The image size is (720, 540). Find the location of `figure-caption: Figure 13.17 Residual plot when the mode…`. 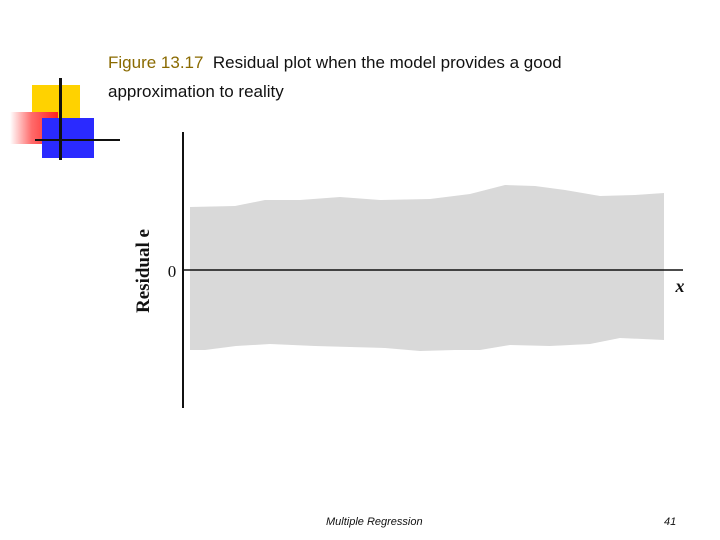

figure-caption: Figure 13.17 Residual plot when the mode… is located at coordinates (388, 77).